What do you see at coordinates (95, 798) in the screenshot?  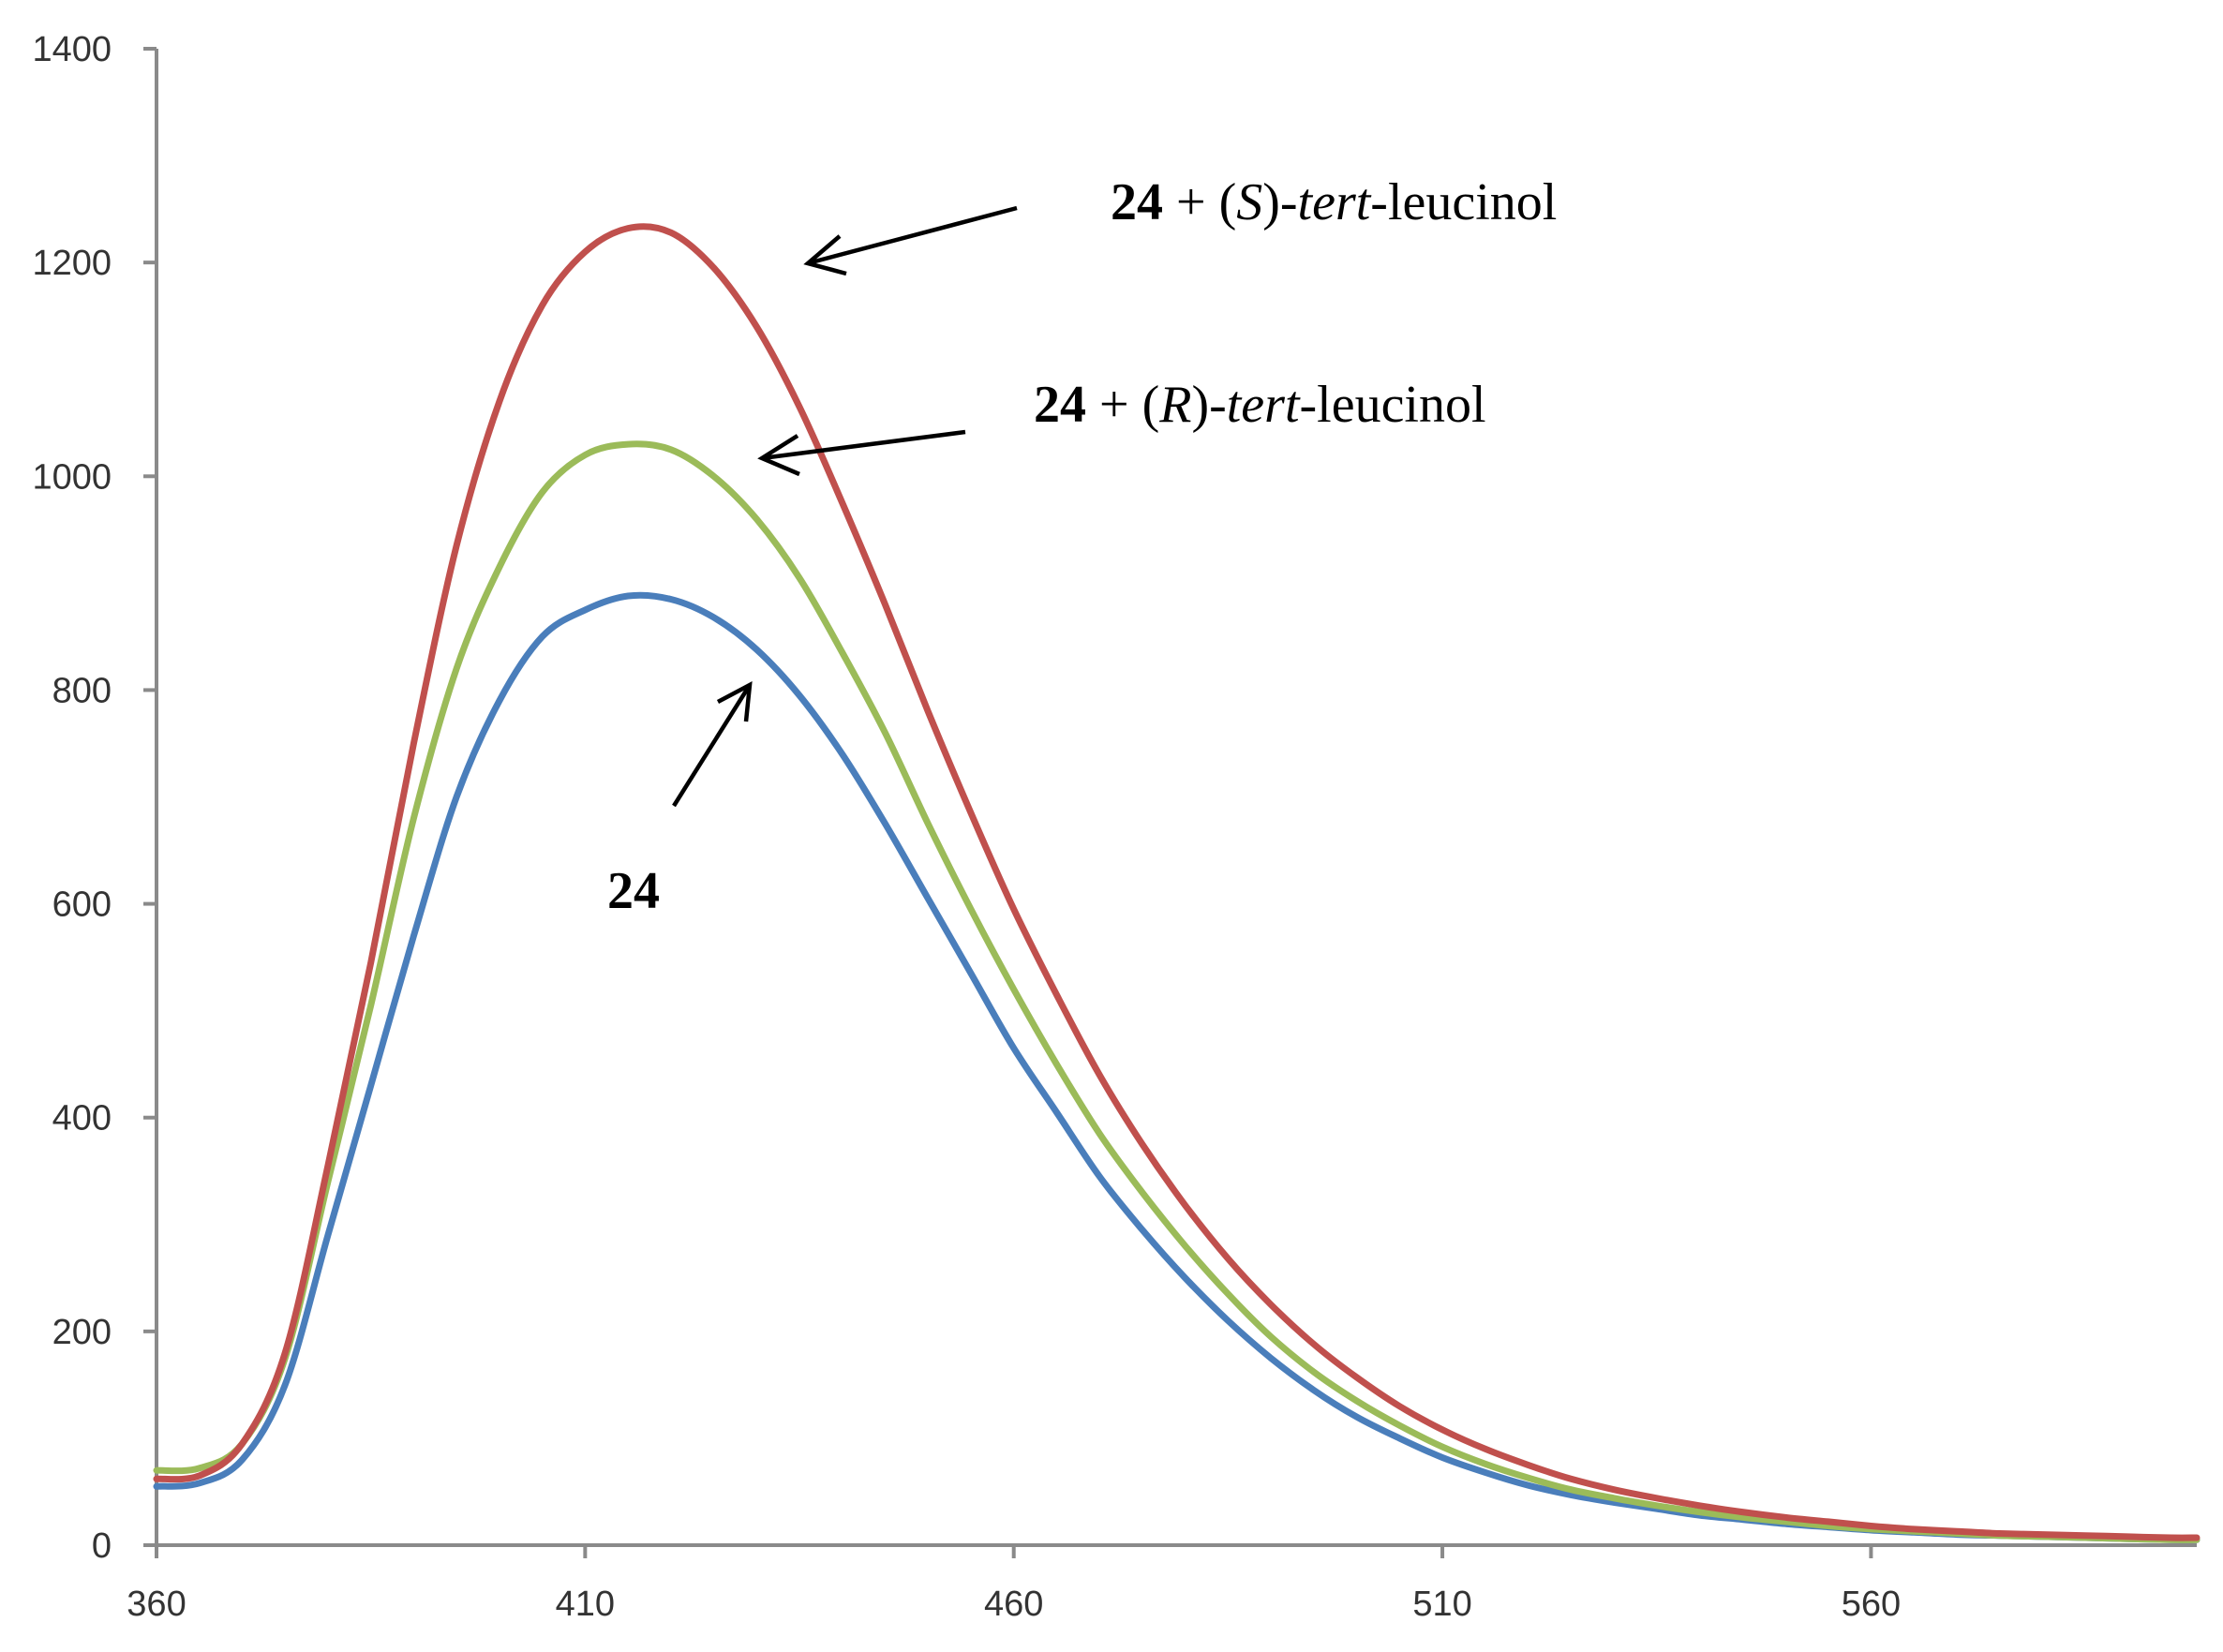 I see `y-ticks: 0 200 400 600 800 1000 1200 1400` at bounding box center [95, 798].